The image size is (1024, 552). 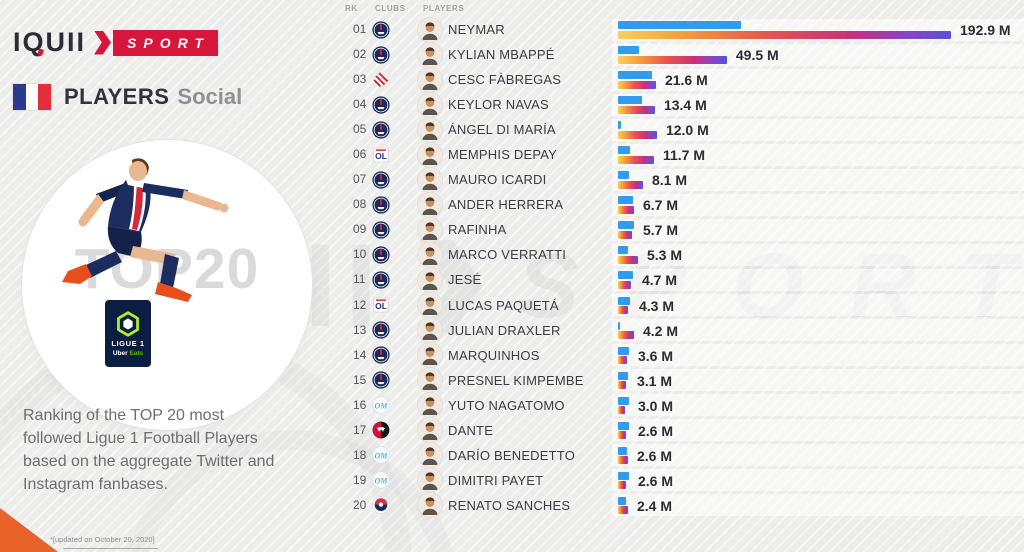 What do you see at coordinates (102, 539) in the screenshot?
I see `footnote-text: *[updated on October 20, 2020]` at bounding box center [102, 539].